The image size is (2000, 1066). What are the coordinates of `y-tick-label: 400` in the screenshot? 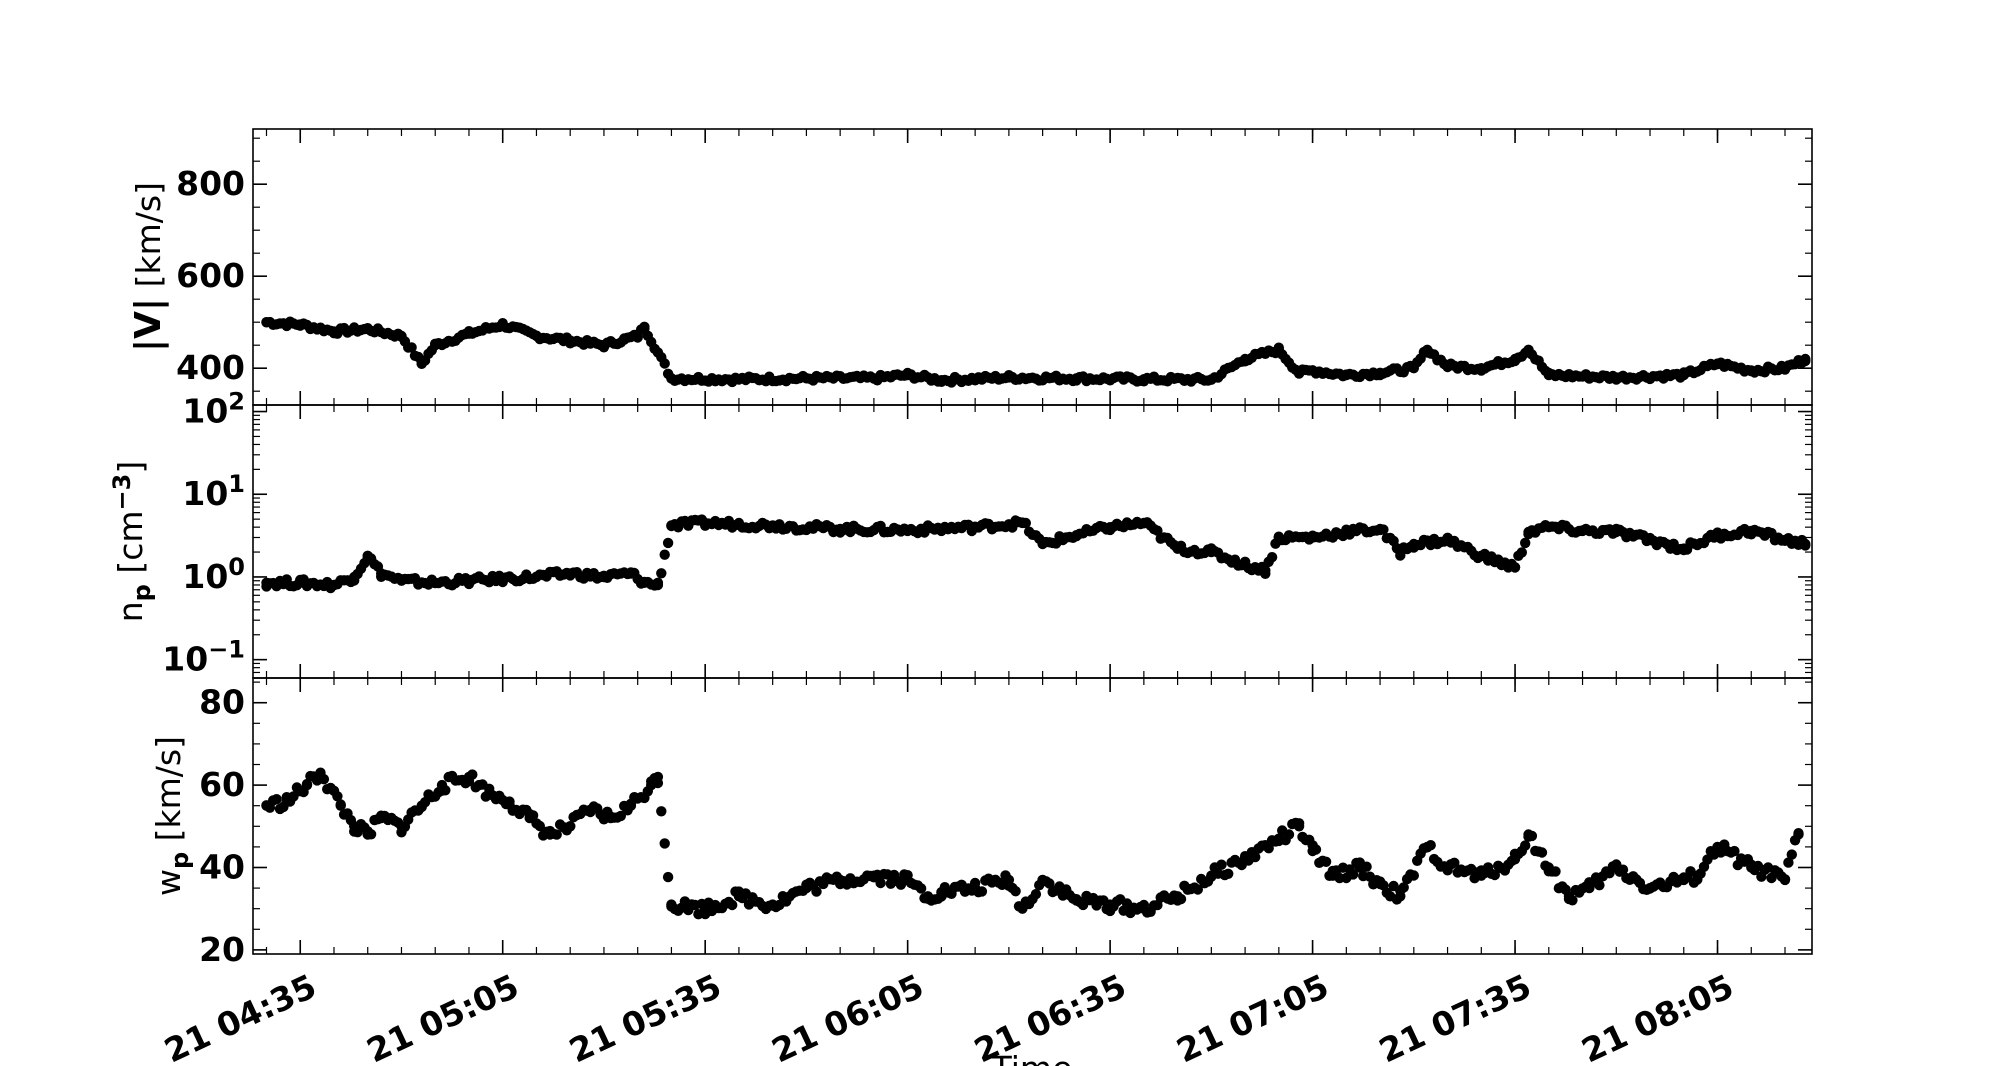 It's located at (210, 367).